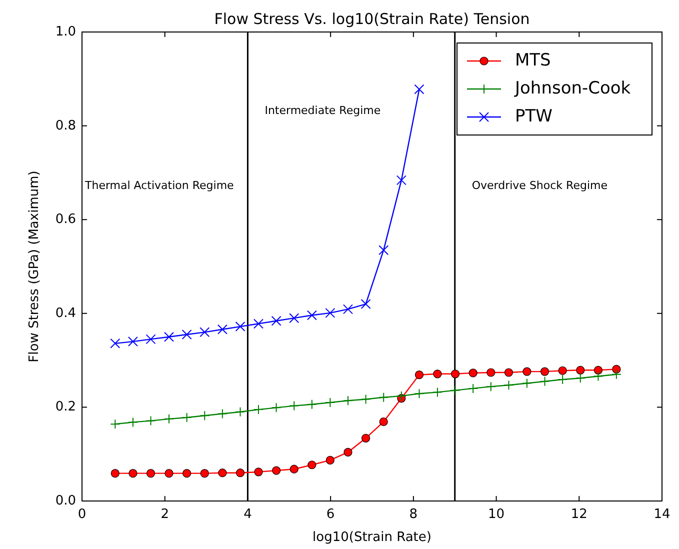  Describe the element at coordinates (496, 514) in the screenshot. I see `x-tick-label: 10` at that location.